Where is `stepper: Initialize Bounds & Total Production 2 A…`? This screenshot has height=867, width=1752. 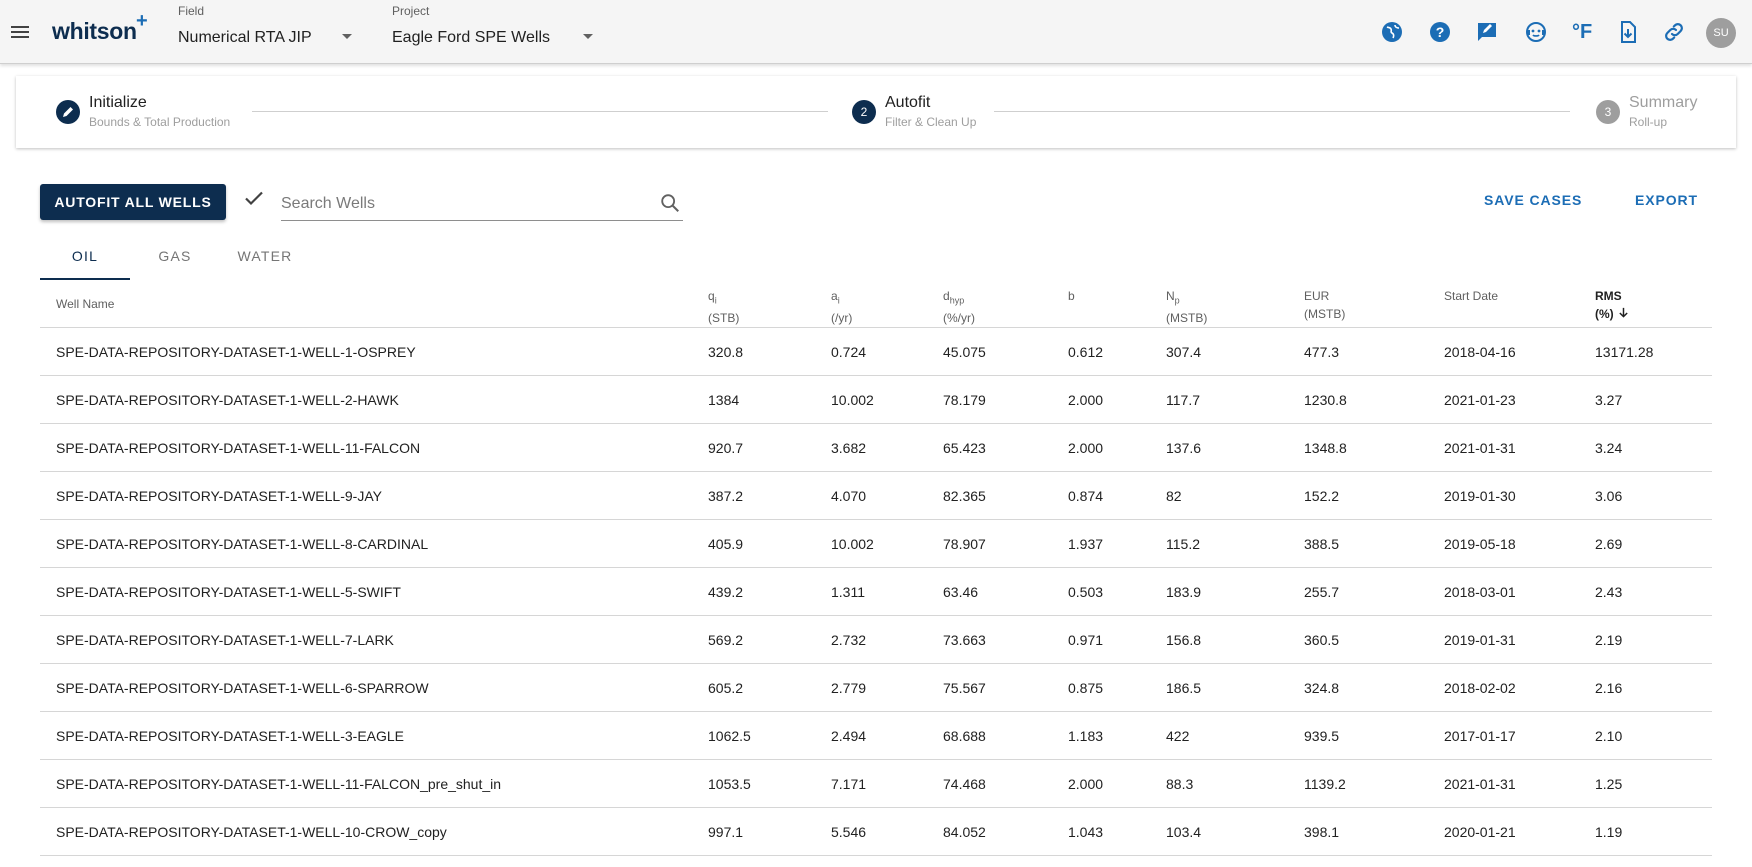
stepper: Initialize Bounds & Total Production 2 A… is located at coordinates (876, 112).